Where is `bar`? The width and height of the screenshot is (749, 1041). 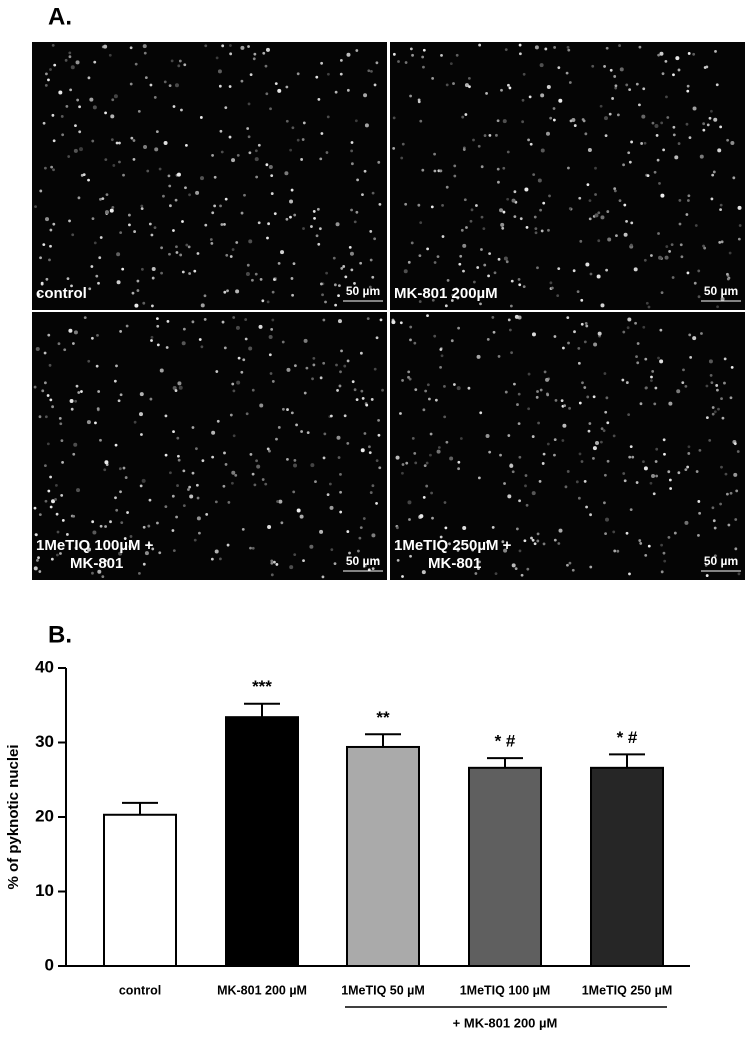 bar is located at coordinates (383, 856).